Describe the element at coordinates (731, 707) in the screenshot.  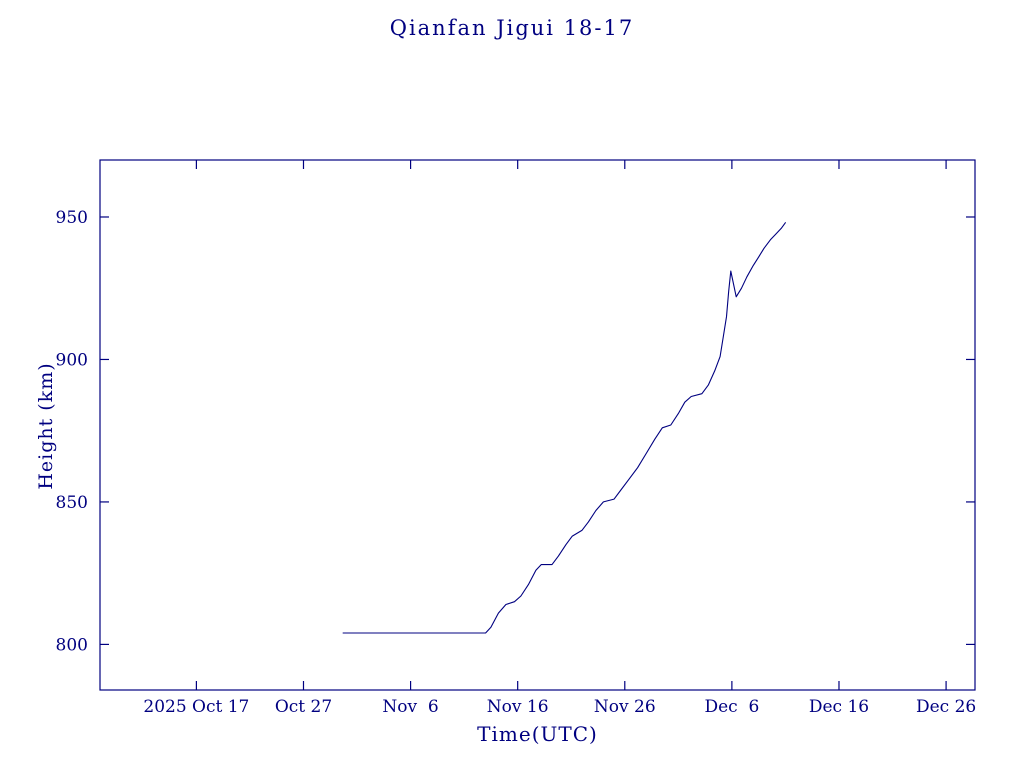
I see `x-tick-label: Dec 6` at that location.